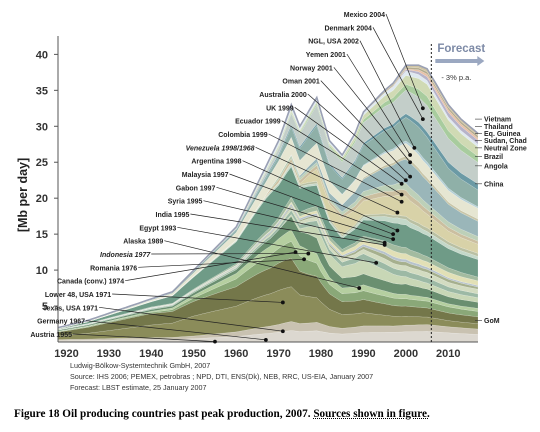 The height and width of the screenshot is (432, 540). Describe the element at coordinates (157, 228) in the screenshot. I see `peak-label-egypt-1993: Egypt 1993` at that location.